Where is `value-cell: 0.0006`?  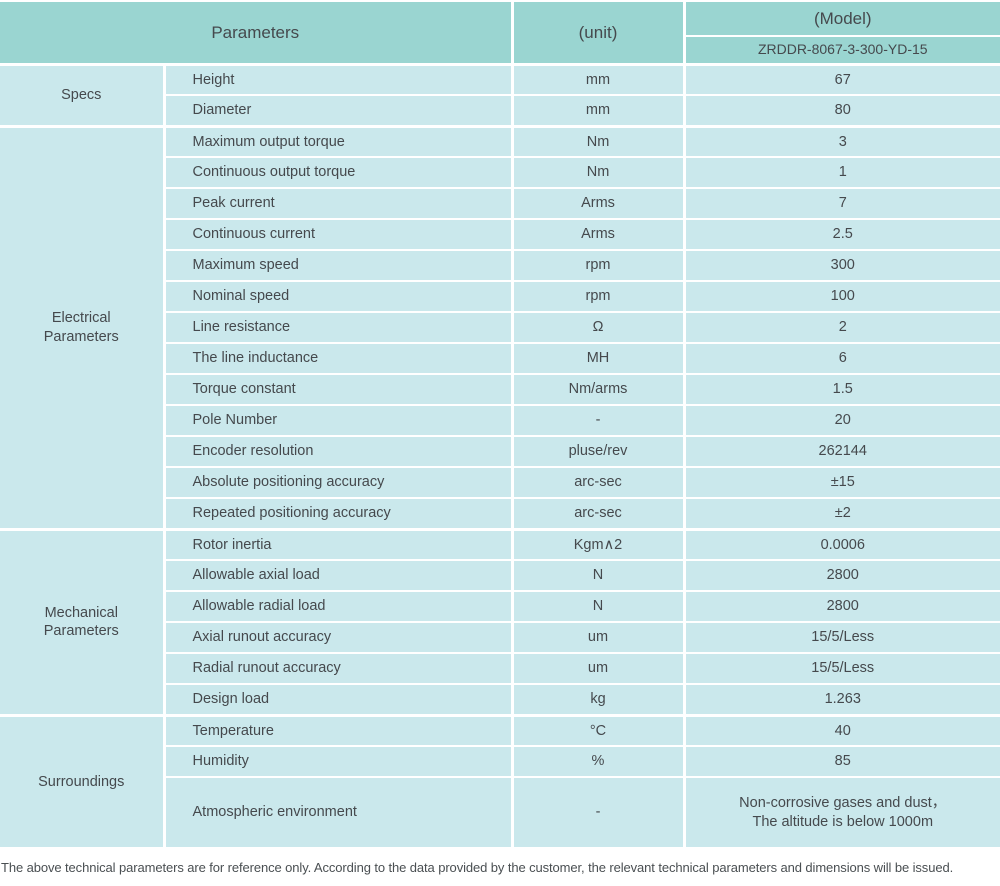 value-cell: 0.0006 is located at coordinates (841, 543).